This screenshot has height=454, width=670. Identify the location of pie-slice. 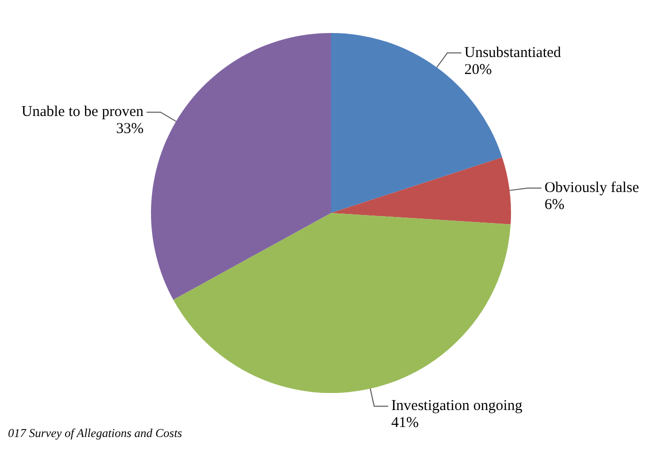
(421, 190).